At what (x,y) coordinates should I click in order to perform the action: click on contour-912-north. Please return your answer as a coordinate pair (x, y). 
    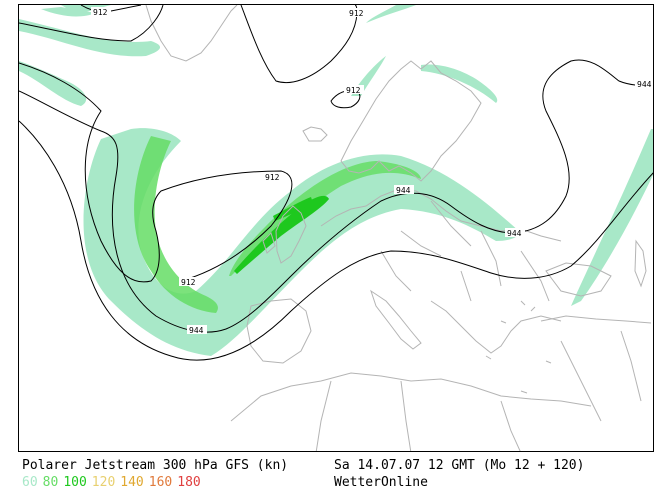
    Looking at the image, I should click on (91, 23).